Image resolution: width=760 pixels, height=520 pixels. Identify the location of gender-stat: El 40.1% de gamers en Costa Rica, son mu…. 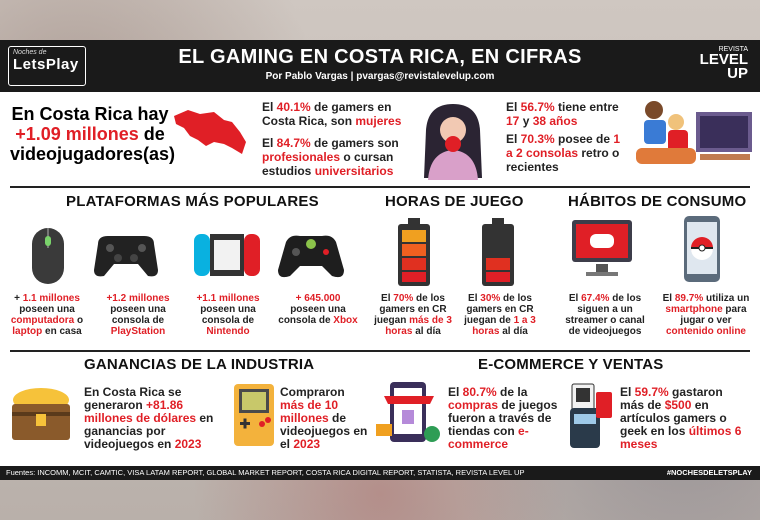
(332, 114).